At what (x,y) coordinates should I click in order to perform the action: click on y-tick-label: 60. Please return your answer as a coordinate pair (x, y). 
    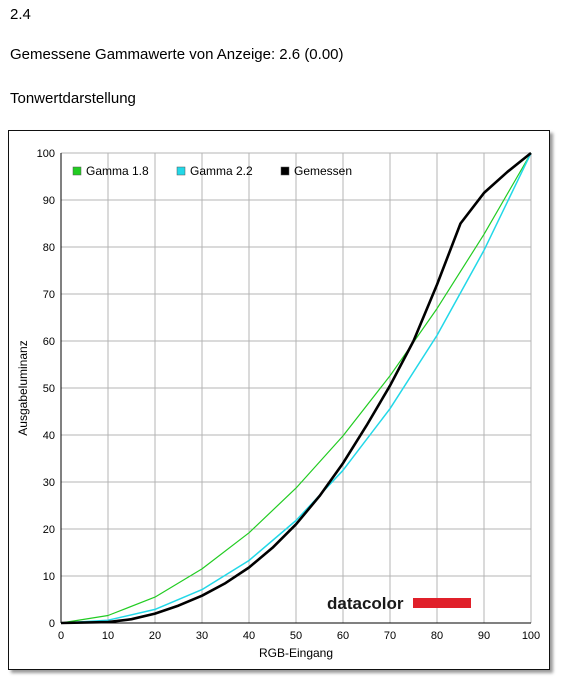
    Looking at the image, I should click on (49, 342).